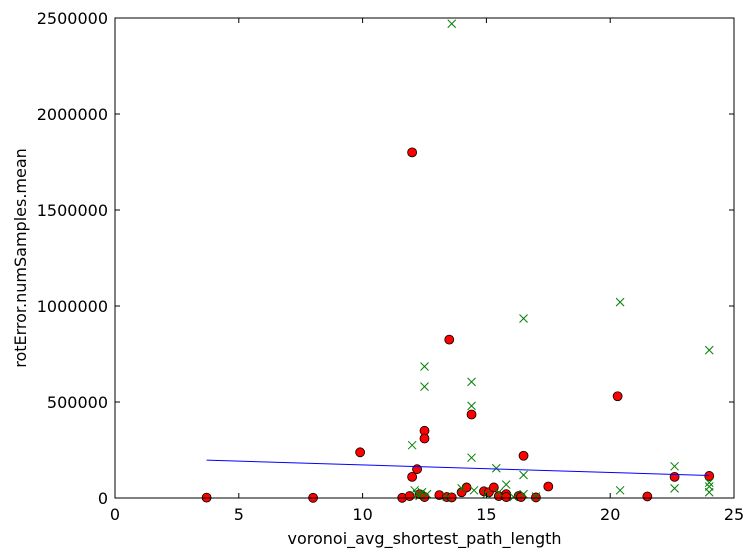 The image size is (754, 557). I want to click on x-tick-label: 0, so click(115, 514).